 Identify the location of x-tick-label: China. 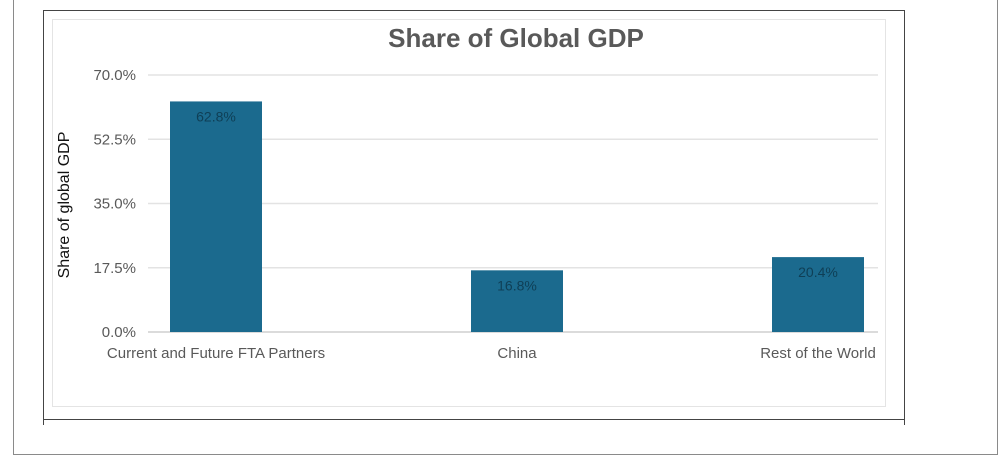
(517, 353).